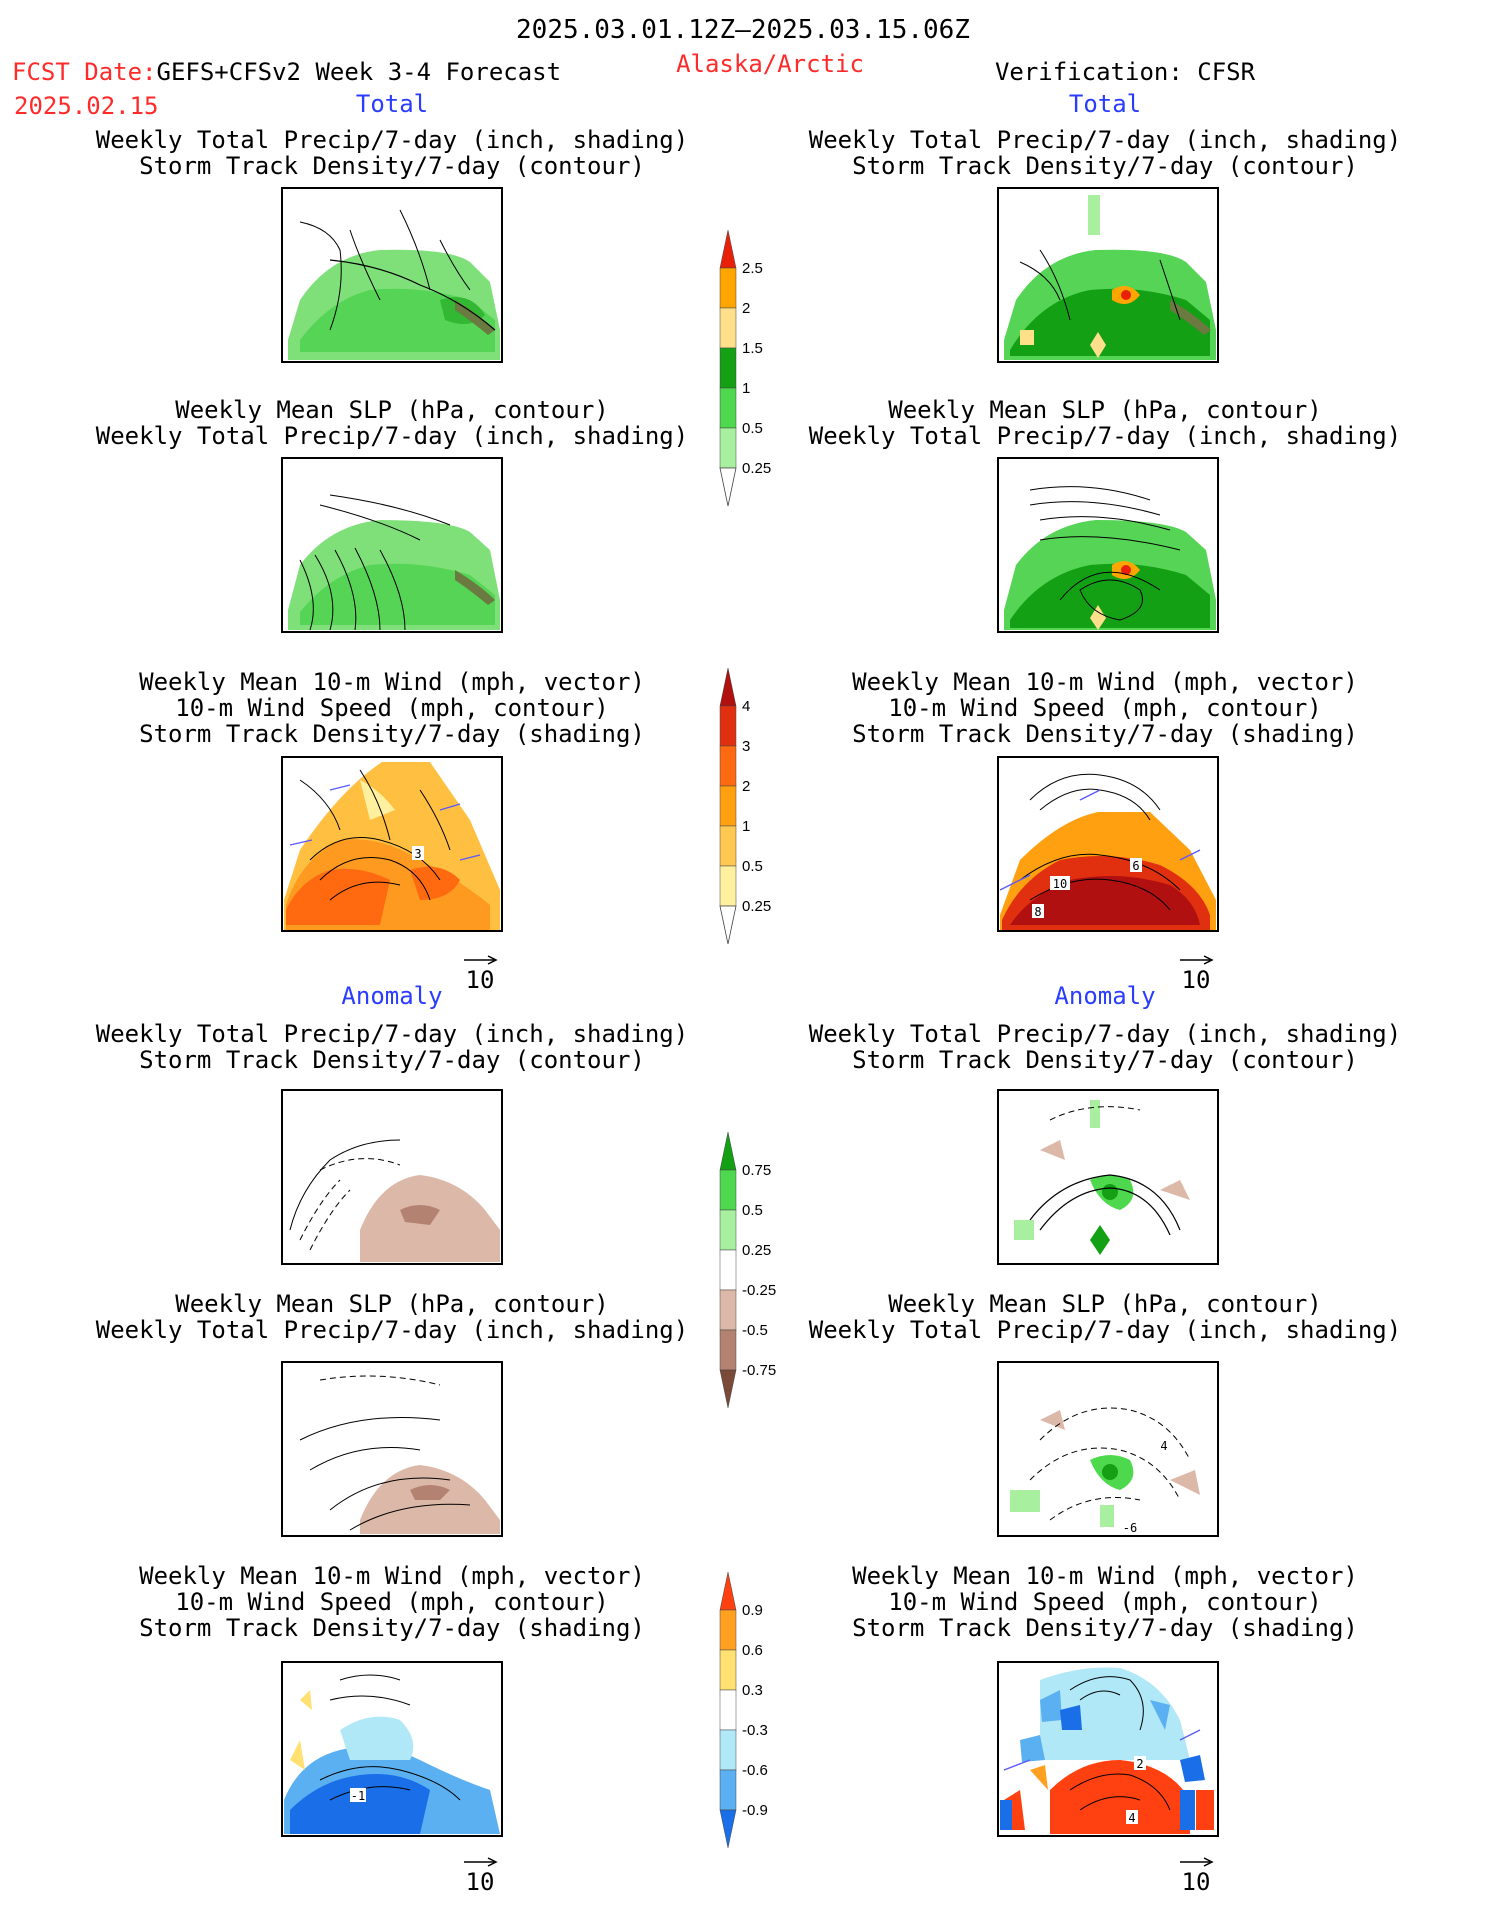 Image resolution: width=1487 pixels, height=1925 pixels. Describe the element at coordinates (1108, 1449) in the screenshot. I see `map-slp-precip-anomaly-verification: 4 -6` at that location.